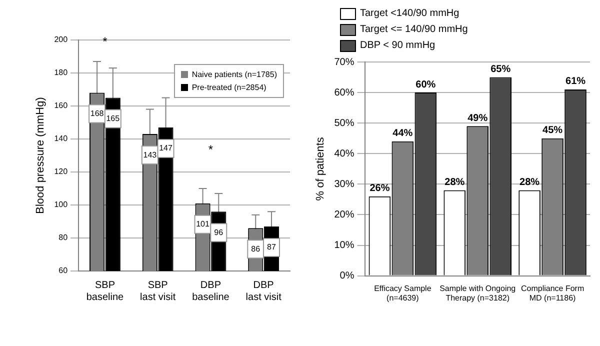 This screenshot has width=600, height=346. Describe the element at coordinates (410, 14) in the screenshot. I see `legend-label: Target <140/90 mmHg` at that location.